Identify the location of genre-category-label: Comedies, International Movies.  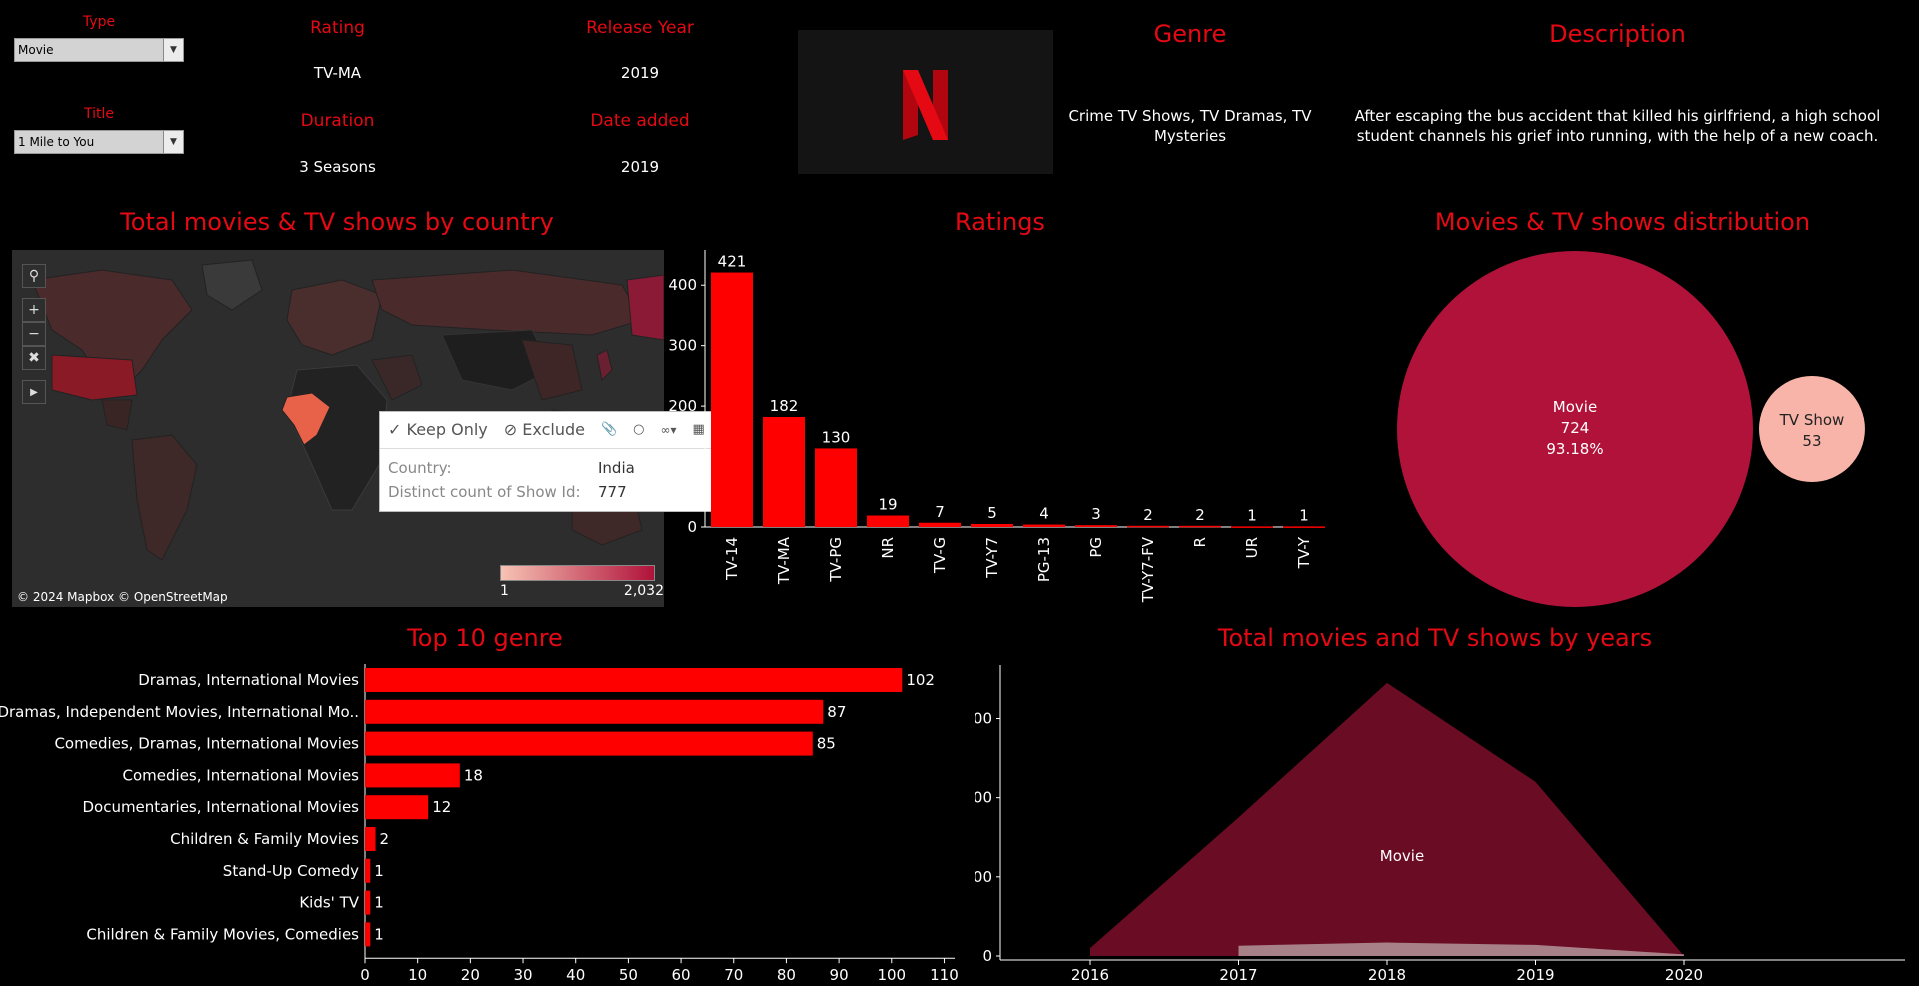
(241, 775).